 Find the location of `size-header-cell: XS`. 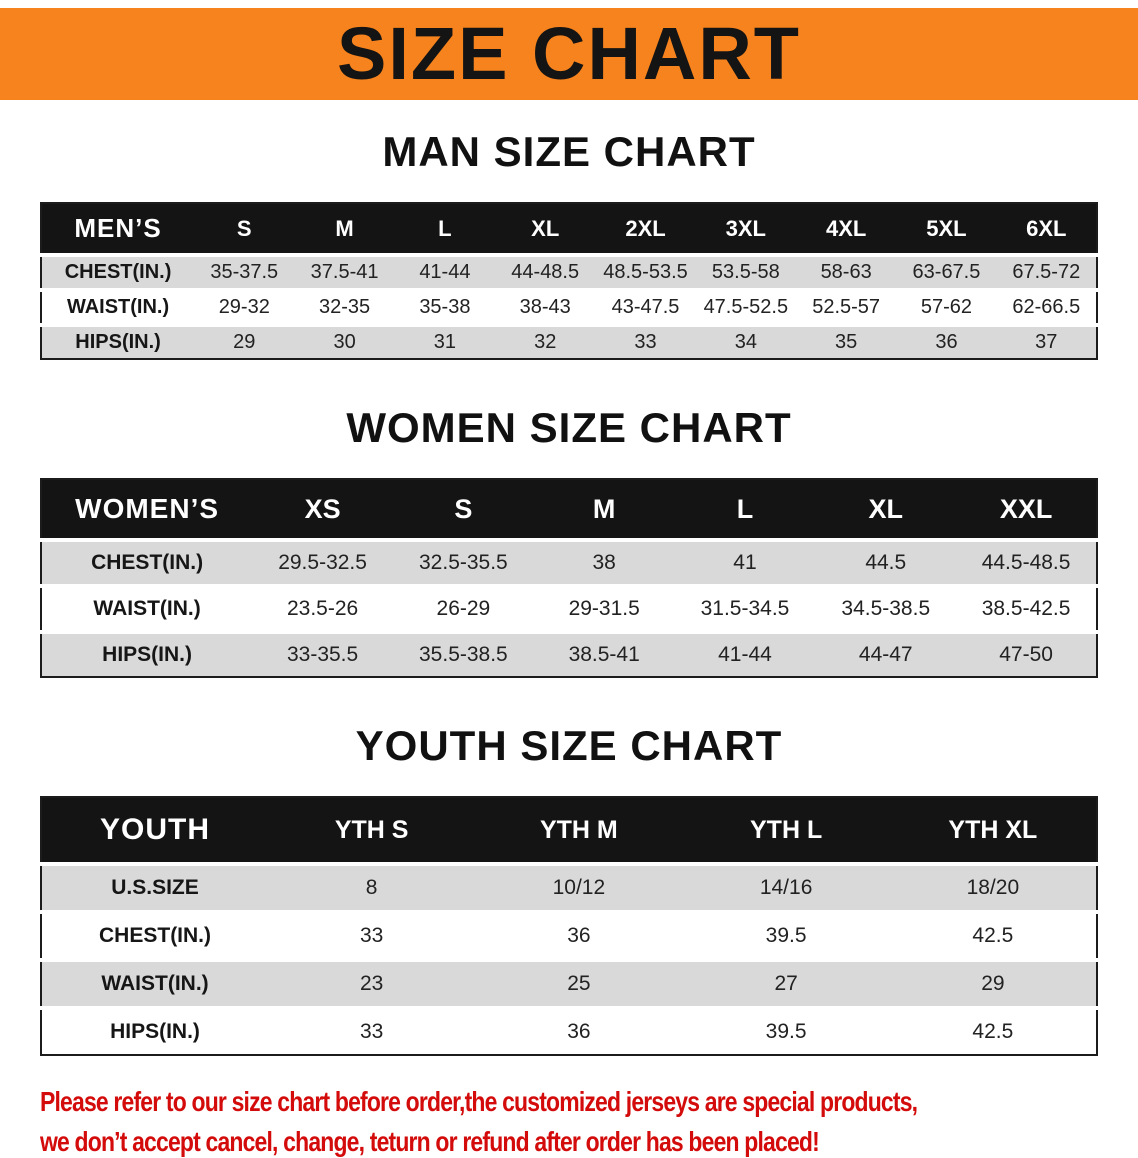

size-header-cell: XS is located at coordinates (322, 509).